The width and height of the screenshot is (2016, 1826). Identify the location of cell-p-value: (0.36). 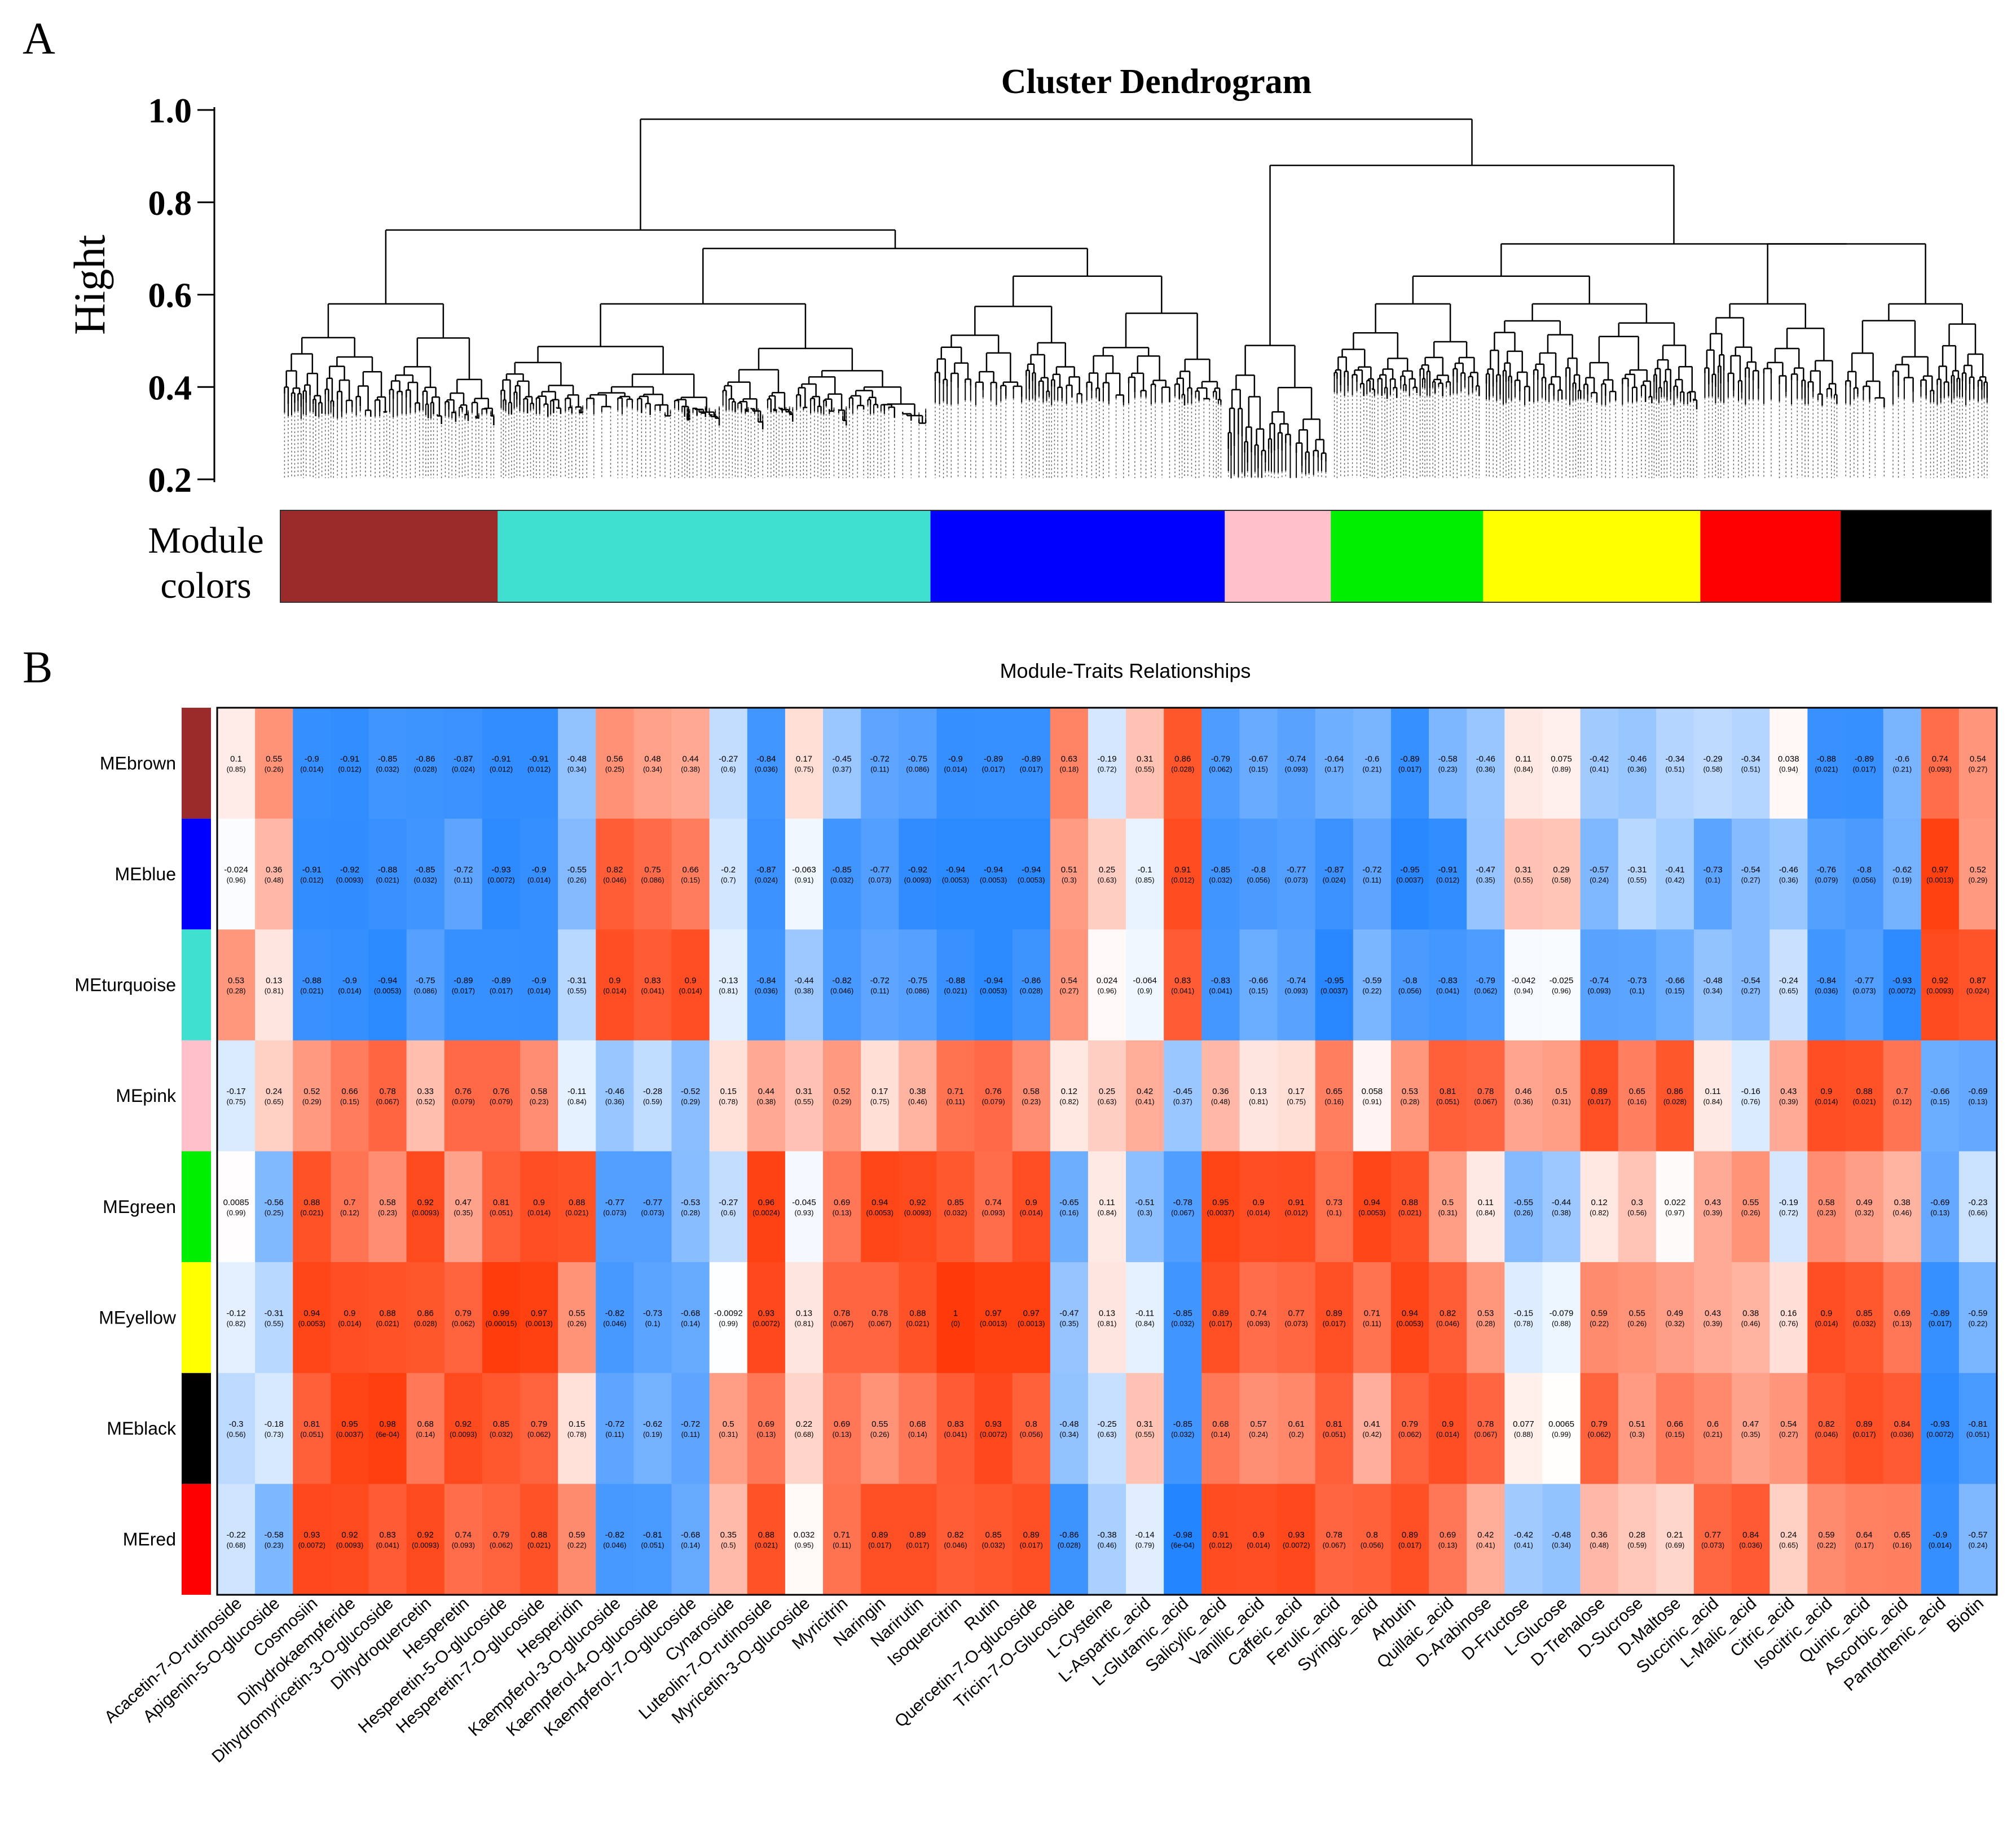
(1788, 880).